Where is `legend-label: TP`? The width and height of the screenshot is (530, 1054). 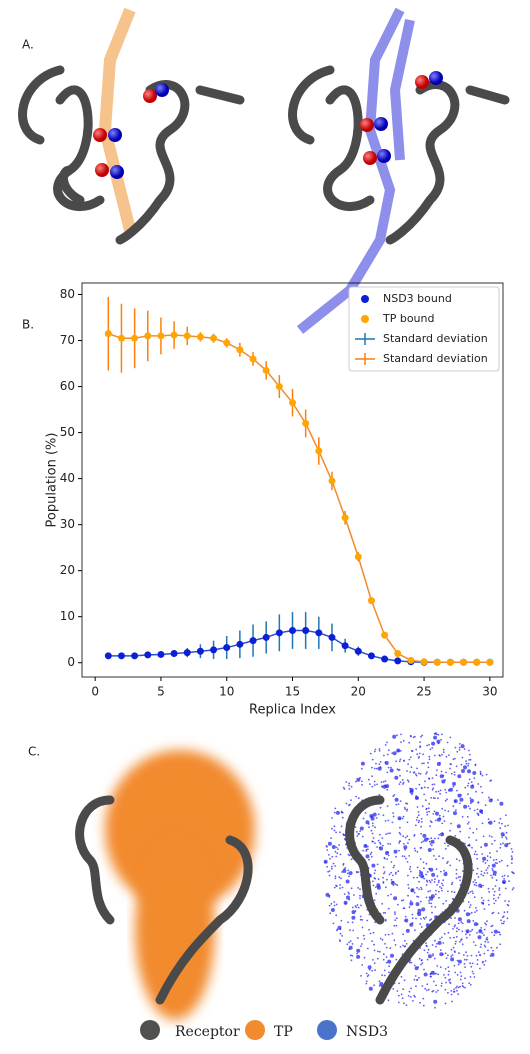
legend-label: TP is located at coordinates (283, 1032).